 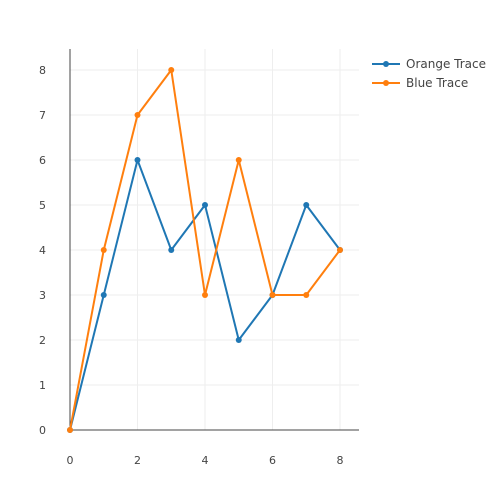 I want to click on y-tick-label: 7, so click(x=42, y=115).